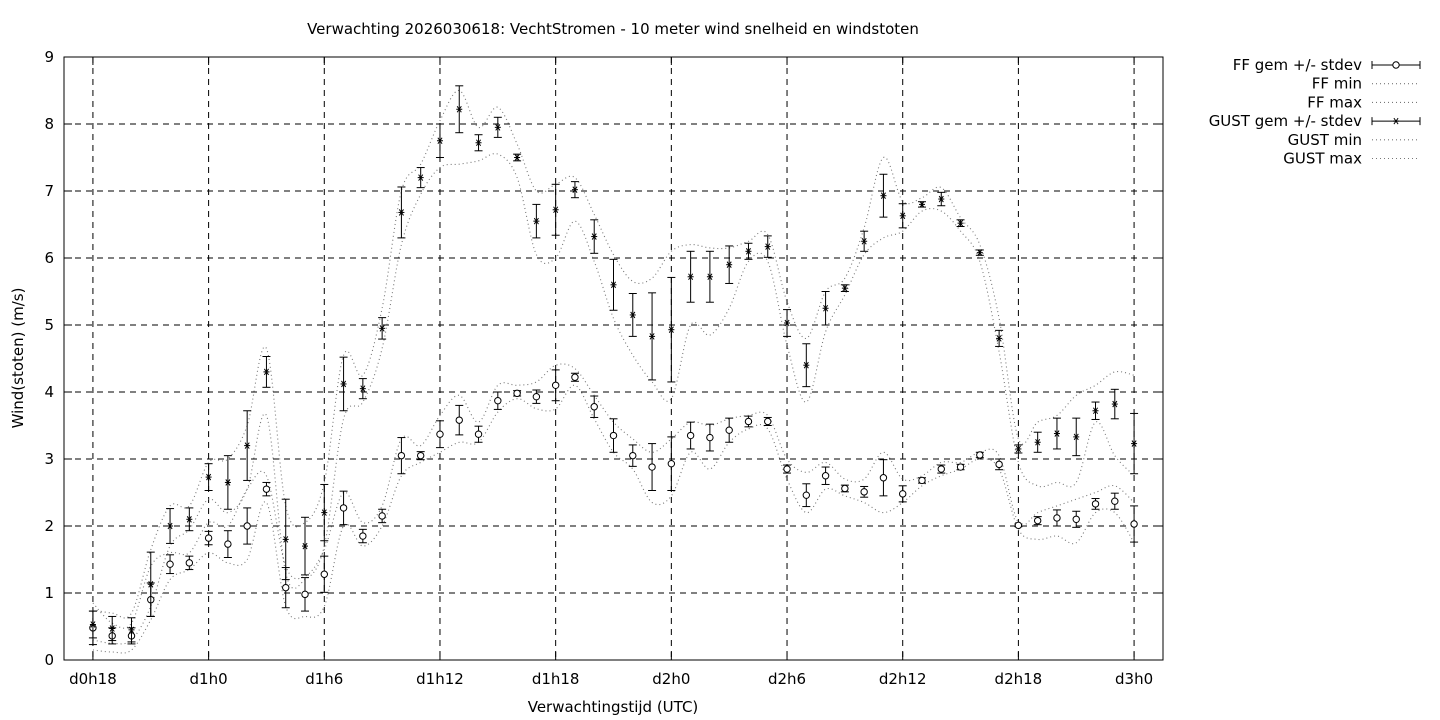 The width and height of the screenshot is (1440, 720). I want to click on legend-marker, so click(1396, 65).